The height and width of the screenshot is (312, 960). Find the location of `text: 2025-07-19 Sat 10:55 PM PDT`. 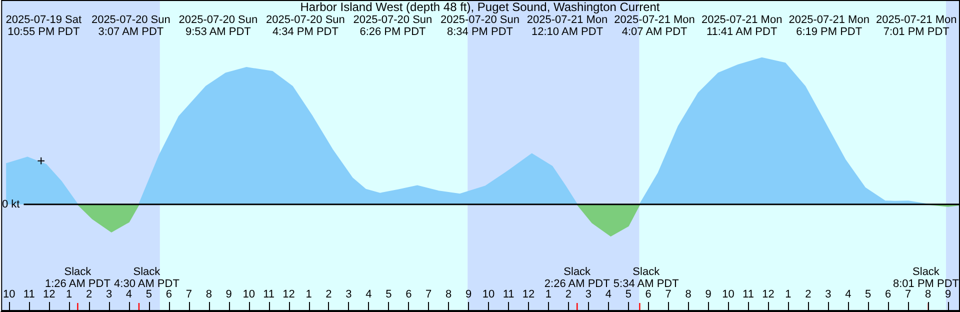

text: 2025-07-19 Sat 10:55 PM PDT is located at coordinates (44, 26).